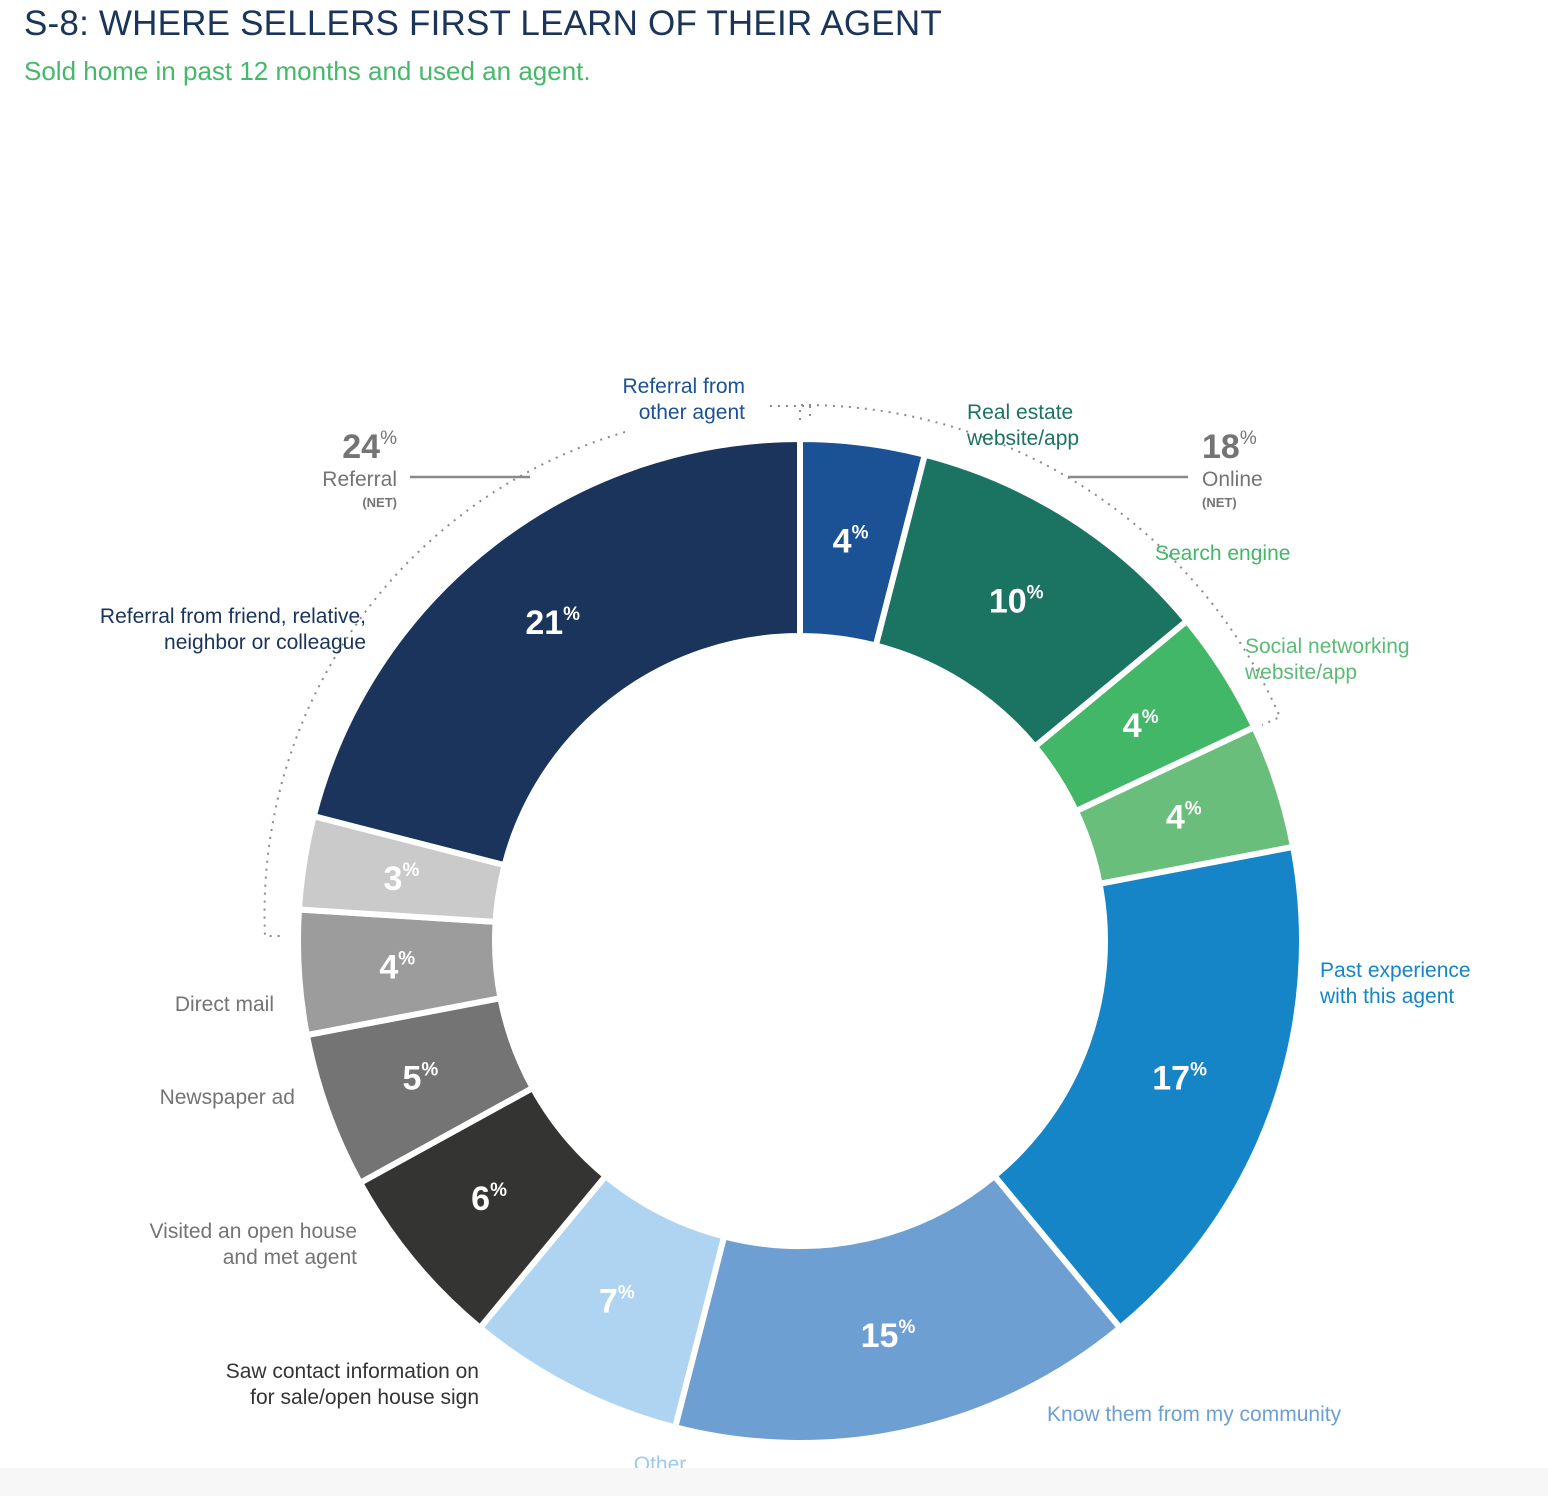  Describe the element at coordinates (359, 479) in the screenshot. I see `net-group-label: Referral` at that location.